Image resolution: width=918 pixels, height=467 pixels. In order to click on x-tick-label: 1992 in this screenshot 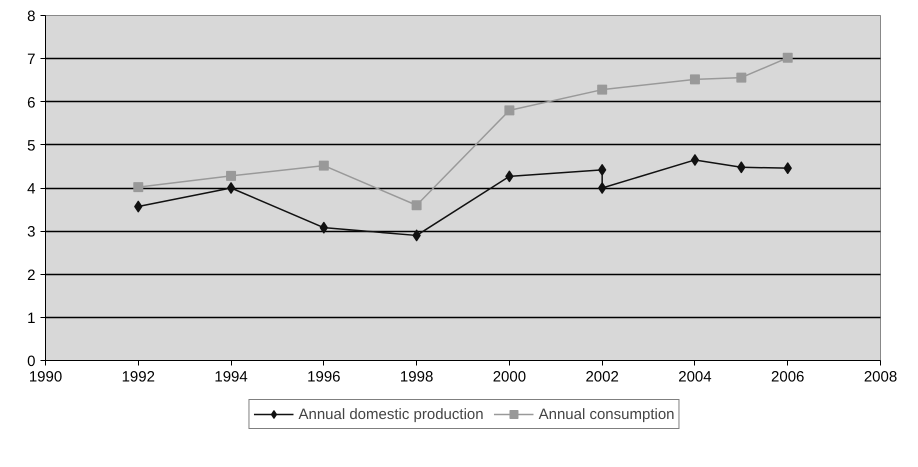, I will do `click(138, 377)`.